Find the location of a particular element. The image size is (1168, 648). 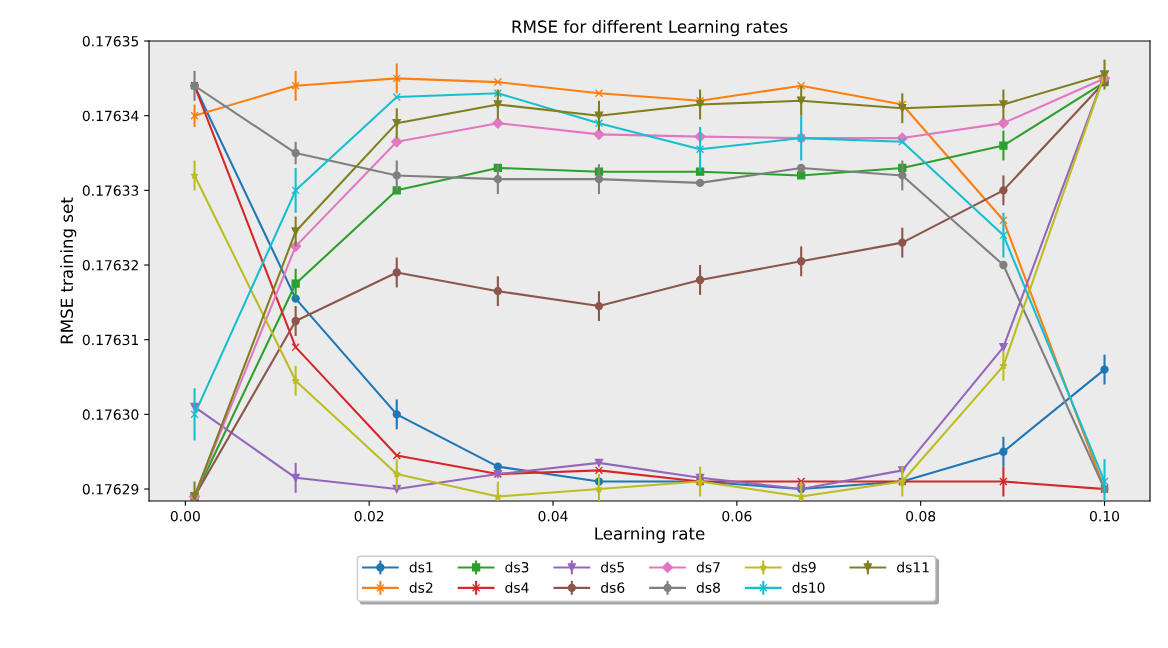

legend-label: ds3 is located at coordinates (517, 567).